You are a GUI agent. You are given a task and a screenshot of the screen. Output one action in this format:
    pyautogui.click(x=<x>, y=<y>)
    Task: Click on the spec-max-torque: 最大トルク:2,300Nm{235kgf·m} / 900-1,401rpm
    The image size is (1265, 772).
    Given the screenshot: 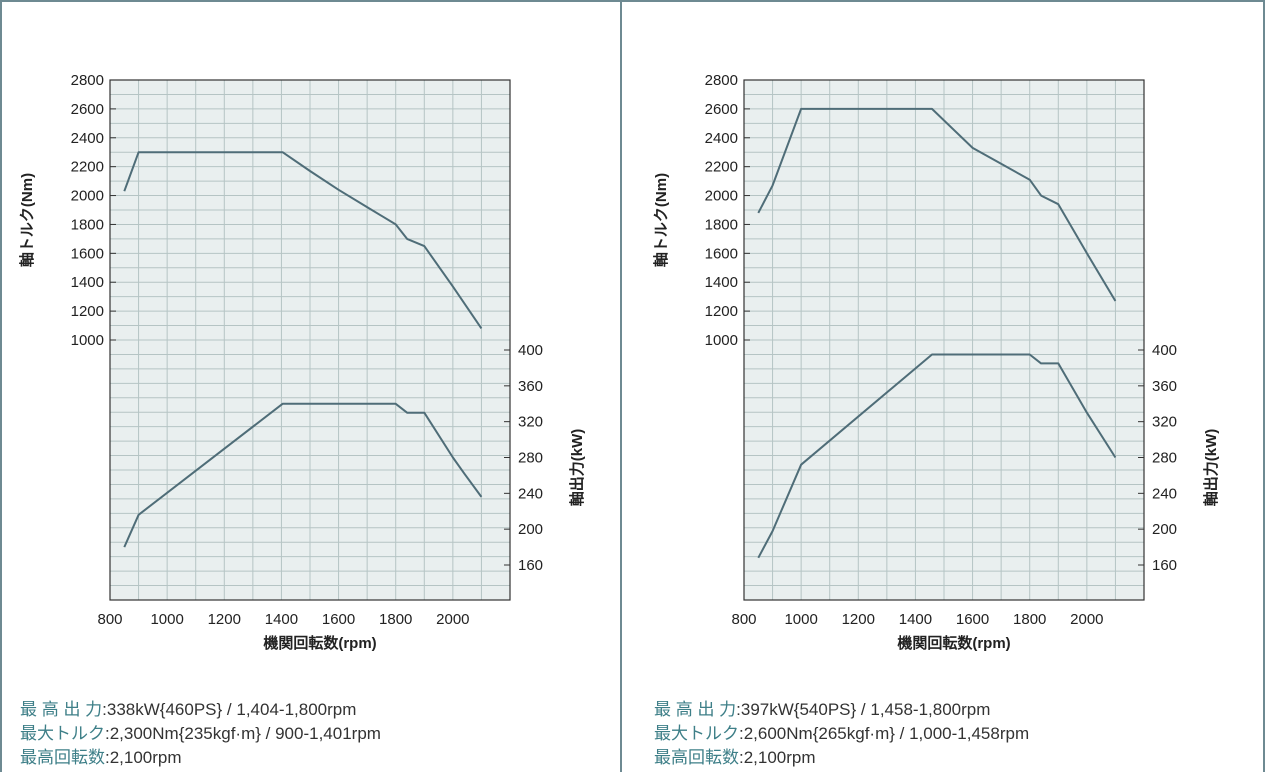 What is the action you would take?
    pyautogui.click(x=200, y=733)
    